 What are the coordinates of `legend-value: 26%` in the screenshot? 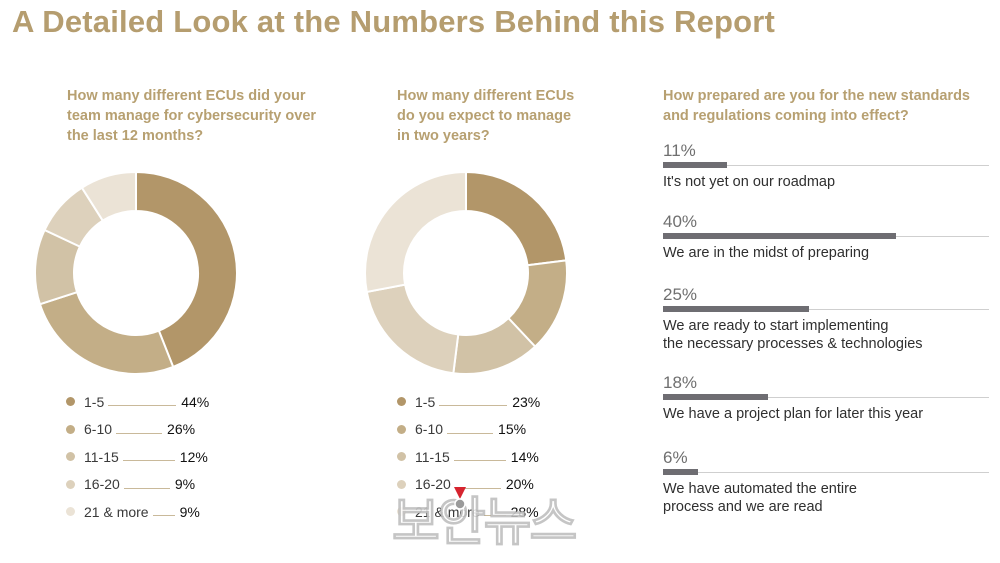 It's located at (181, 429).